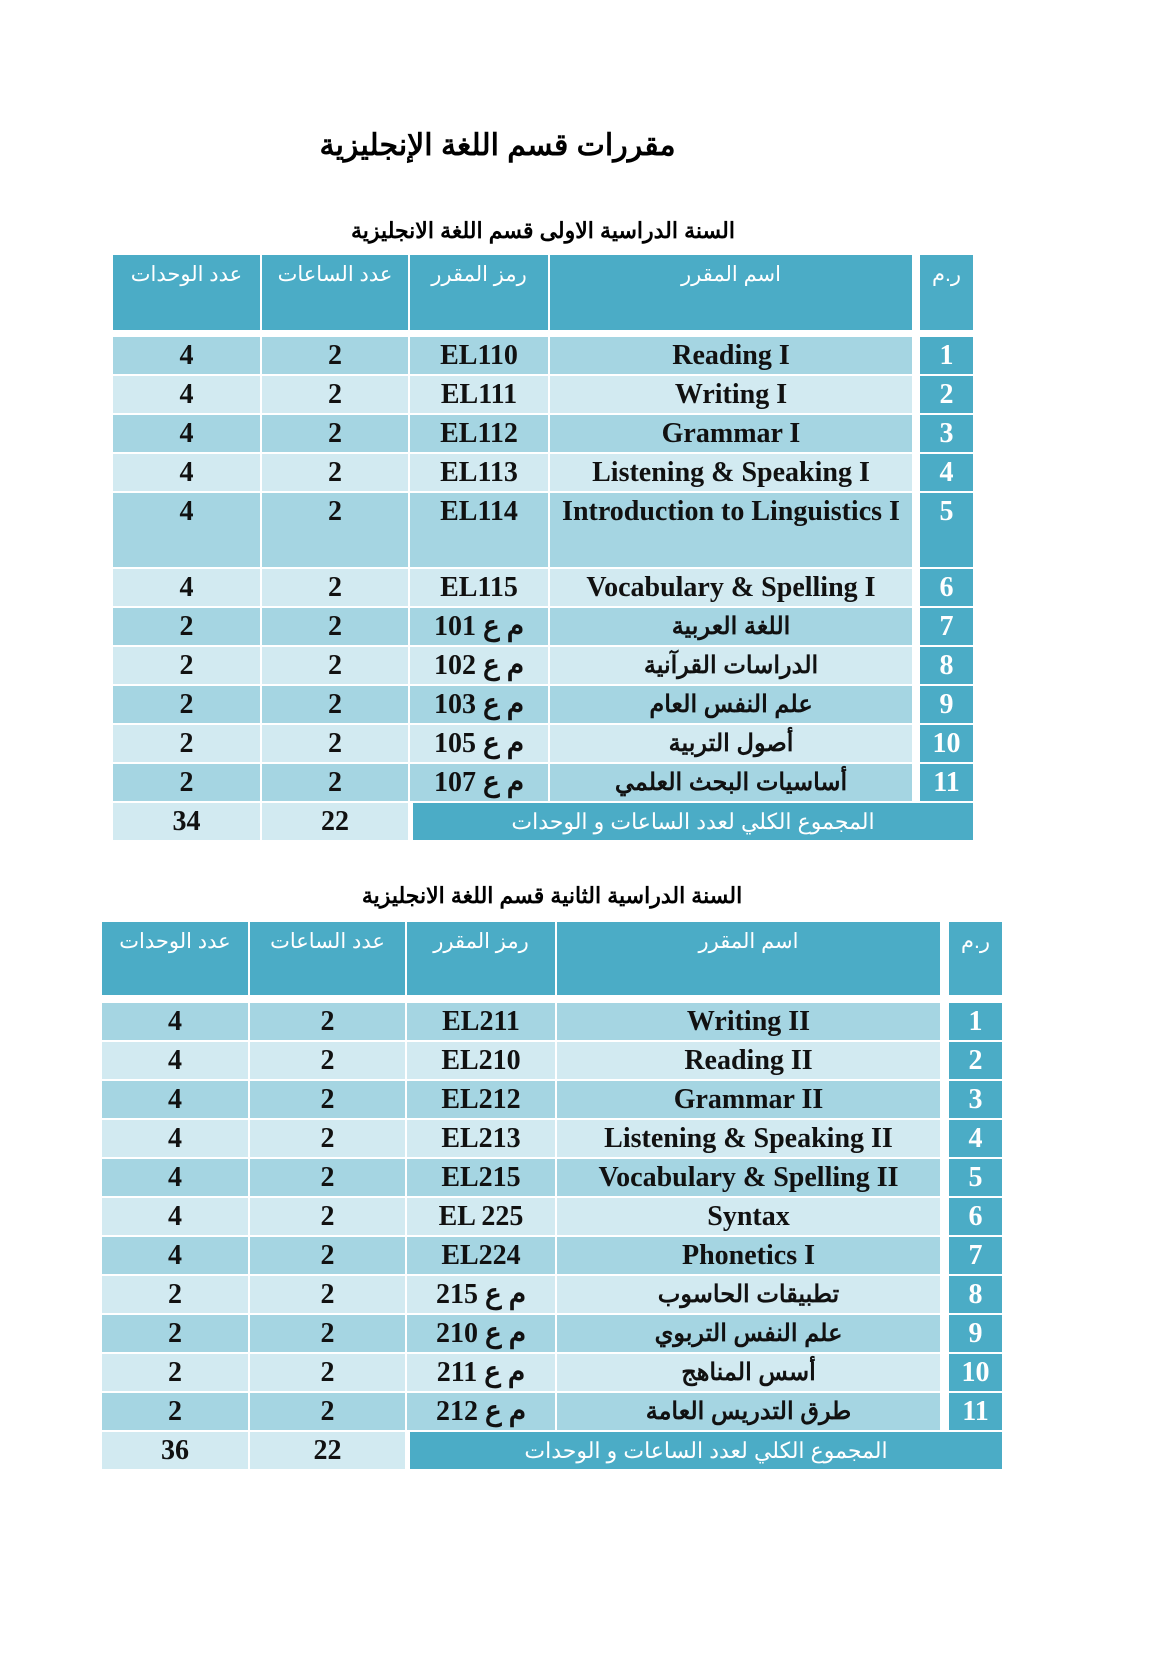  Describe the element at coordinates (481, 1138) in the screenshot. I see `cell-code: EL213` at that location.